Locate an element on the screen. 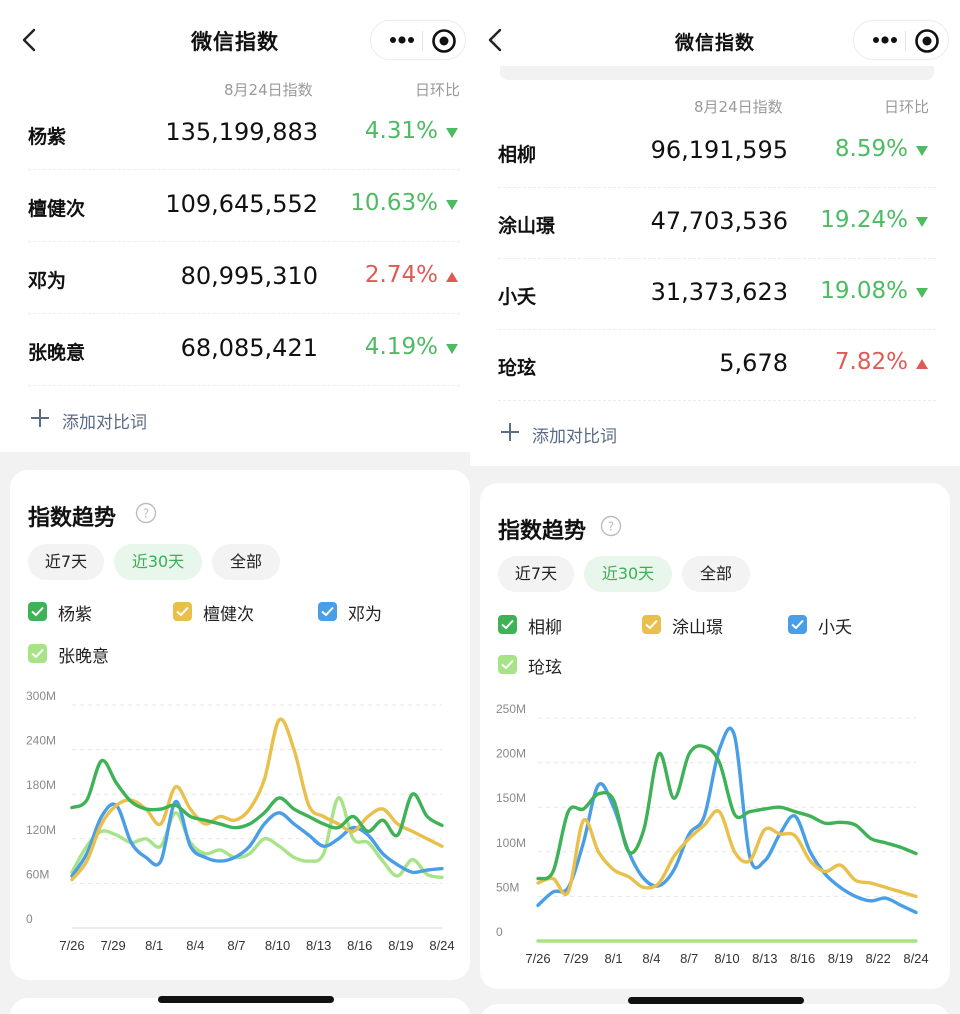  keyword-value: 5,678 is located at coordinates (753, 363).